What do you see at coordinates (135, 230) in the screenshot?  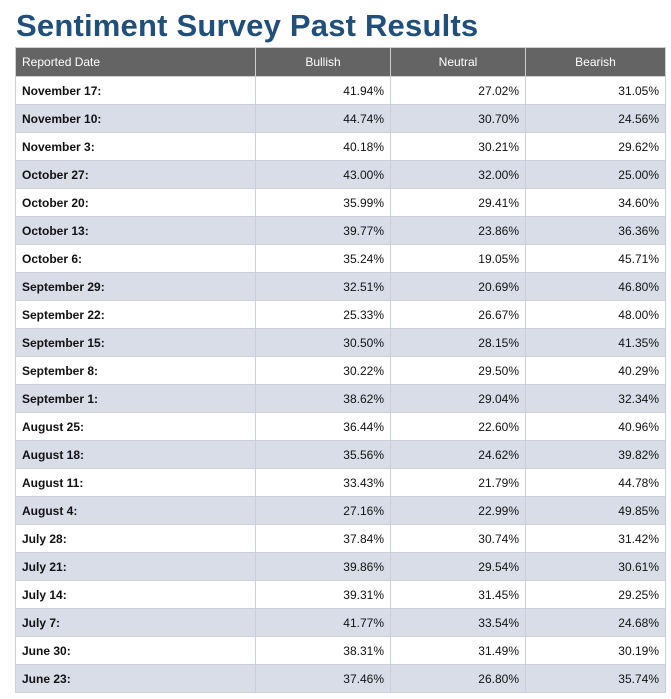 I see `cell-reported-date: October 13:` at bounding box center [135, 230].